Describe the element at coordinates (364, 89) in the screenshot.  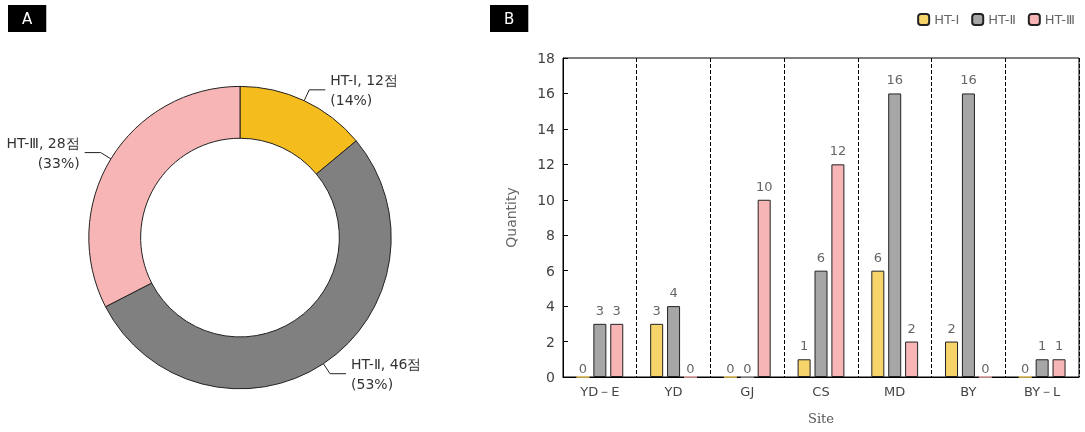
I see `slice-label: HT-Ⅰ, 12점 (14%)` at that location.